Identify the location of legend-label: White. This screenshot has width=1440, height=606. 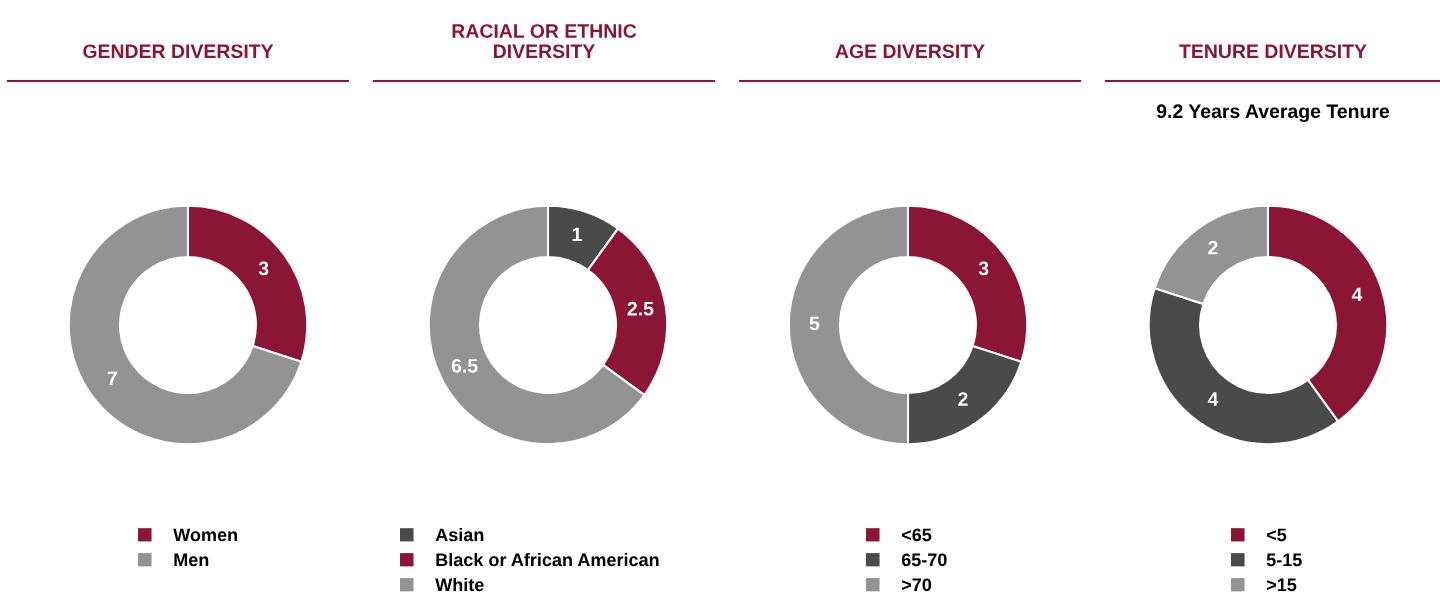
(459, 584).